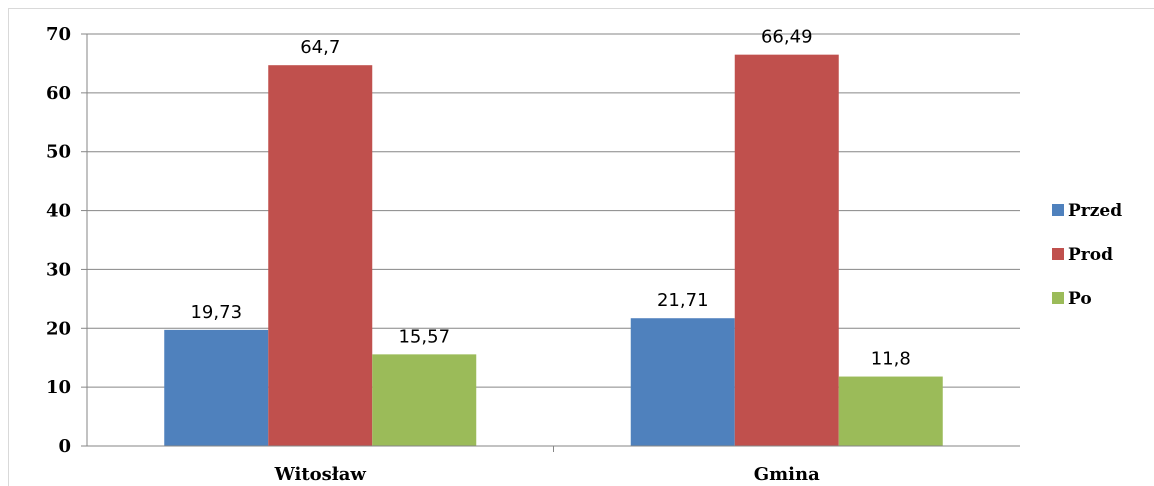 Image resolution: width=1154 pixels, height=486 pixels. What do you see at coordinates (1058, 254) in the screenshot?
I see `legend-swatch-prod` at bounding box center [1058, 254].